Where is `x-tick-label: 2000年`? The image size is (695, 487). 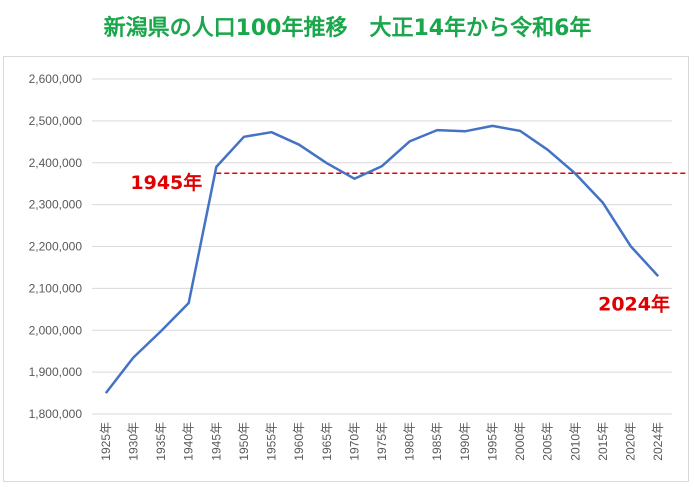 x-tick-label: 2000年 is located at coordinates (520, 441).